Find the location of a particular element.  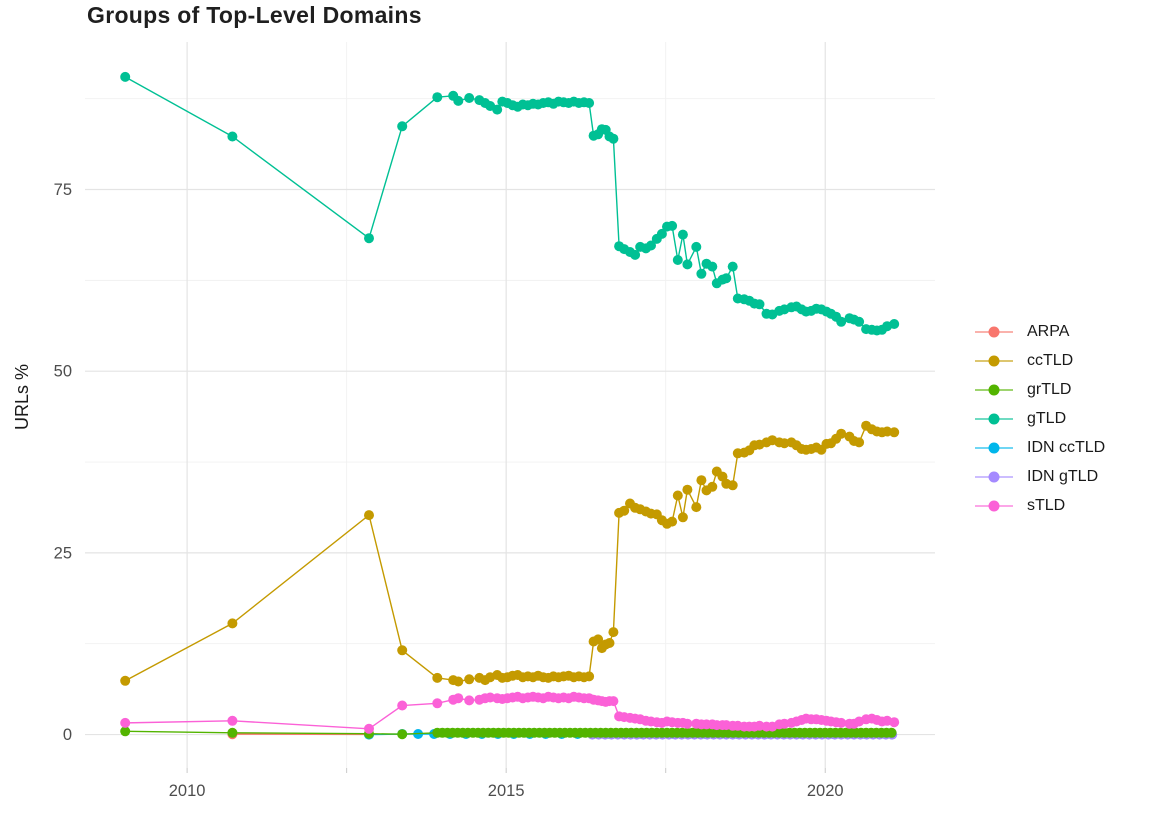

legend-item-IDN-gTLD: IDN gTLD is located at coordinates (1040, 477).